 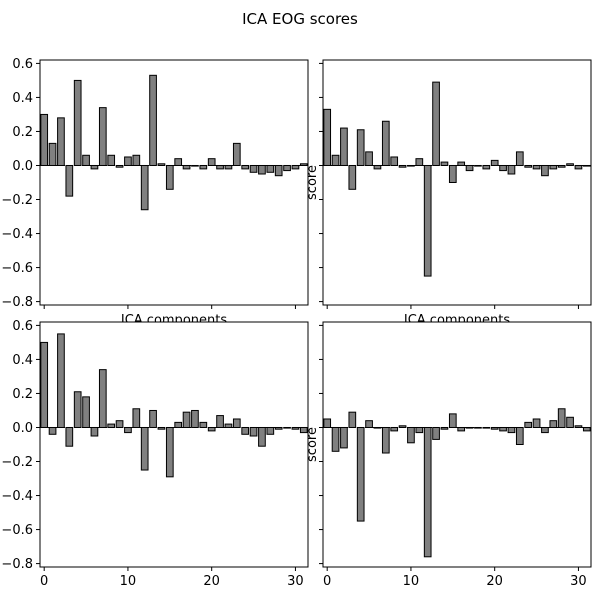 I want to click on y-tick-label: −0.2, so click(x=17, y=462).